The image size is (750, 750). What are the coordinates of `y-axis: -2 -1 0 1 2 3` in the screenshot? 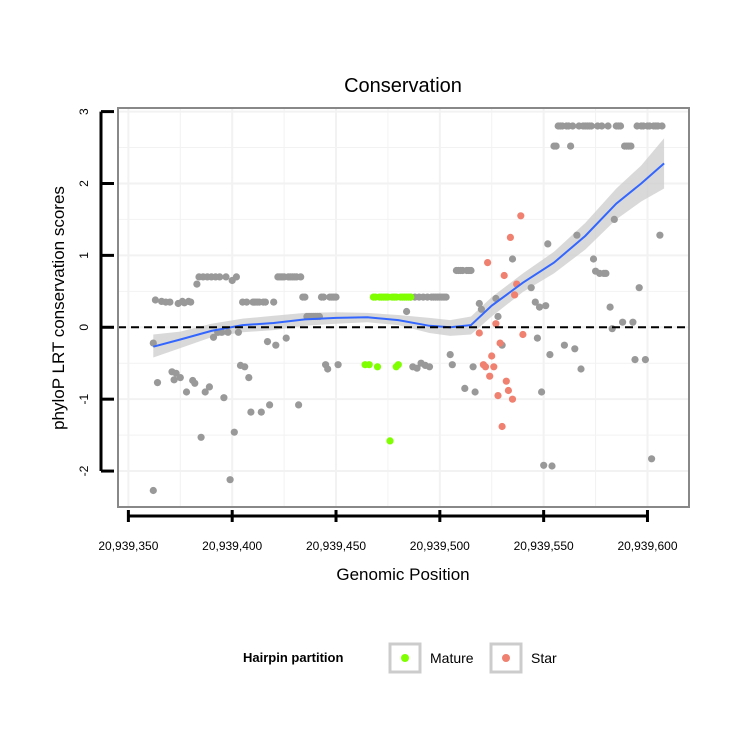 It's located at (95, 292).